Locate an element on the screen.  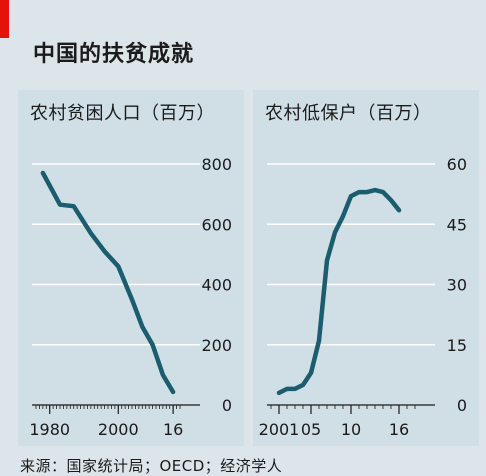
x-tick-label: 2000 is located at coordinates (118, 429).